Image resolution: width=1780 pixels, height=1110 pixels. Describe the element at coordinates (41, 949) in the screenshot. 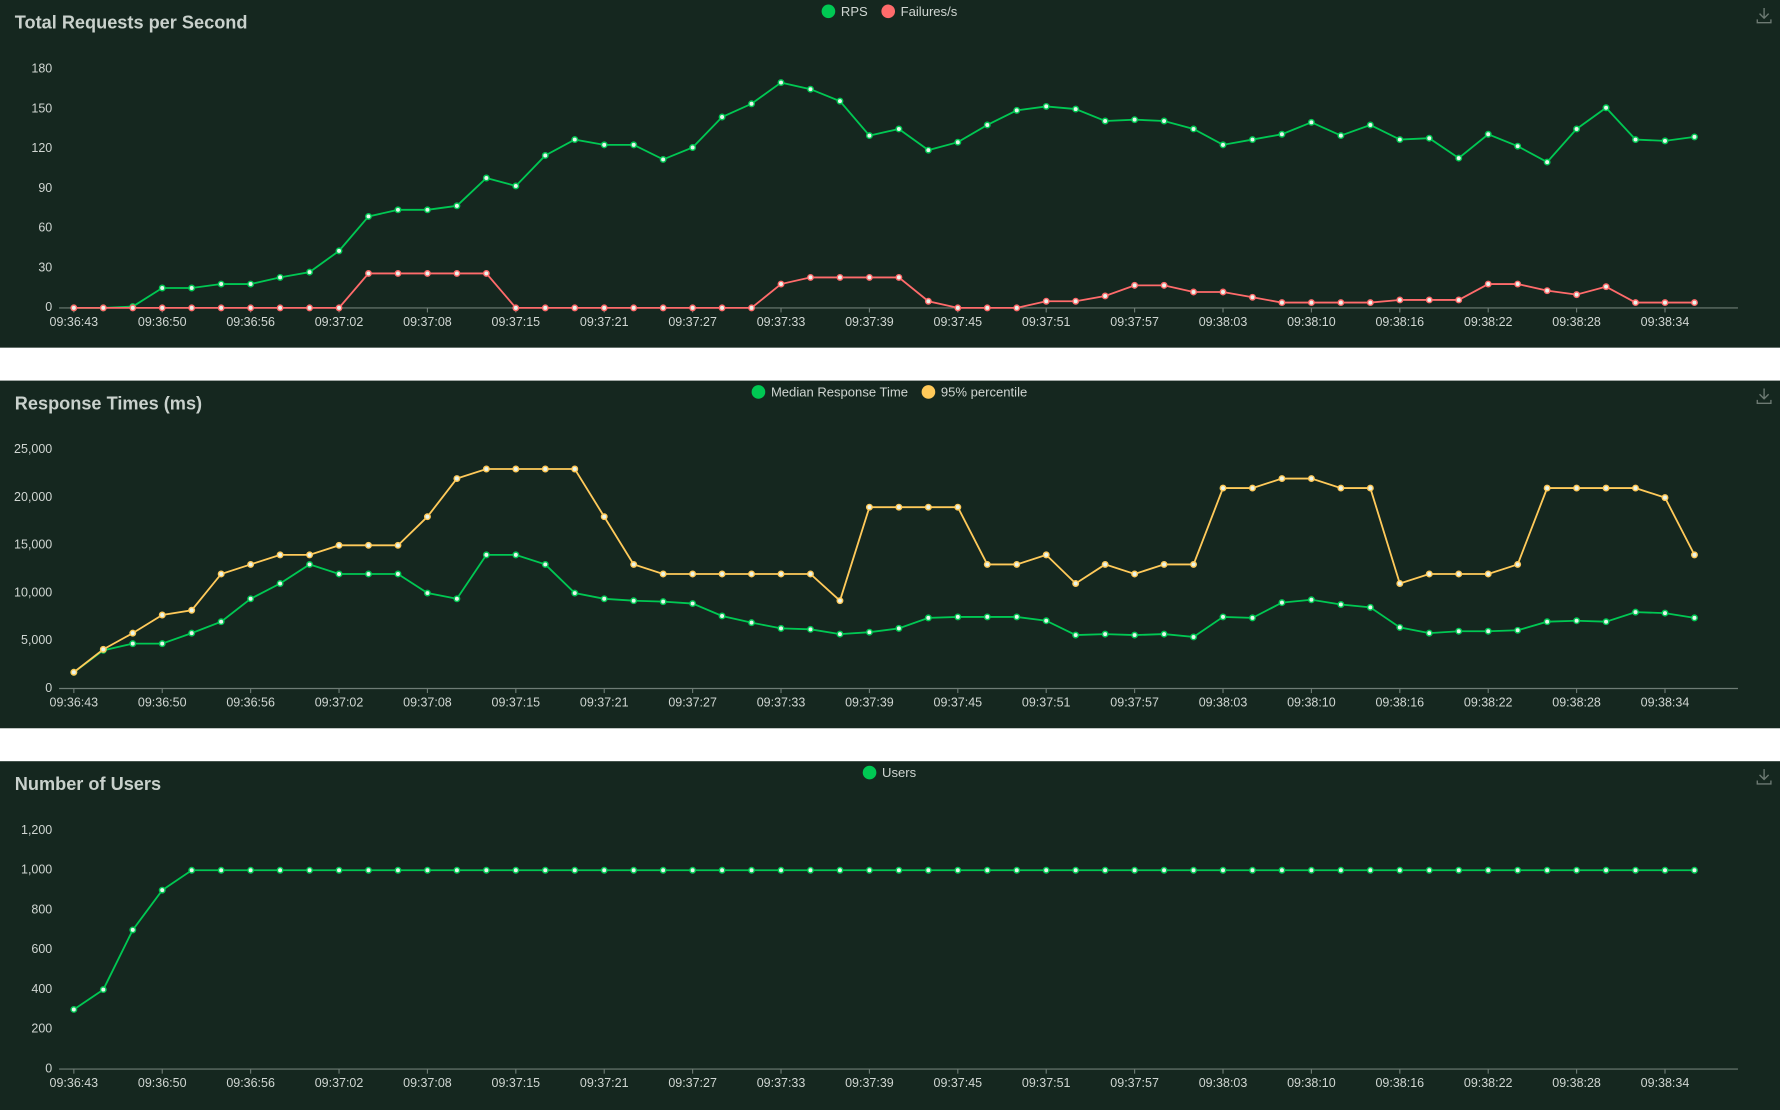

I see `y-tick-label: 600` at that location.